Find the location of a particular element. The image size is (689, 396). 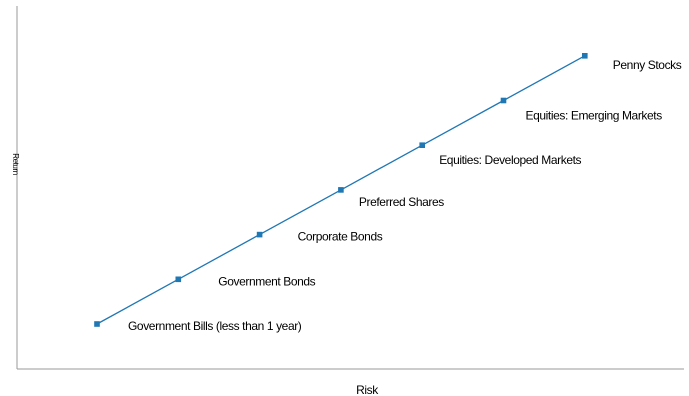

data-point-label: Government Bills (less than 1 year) is located at coordinates (215, 326).